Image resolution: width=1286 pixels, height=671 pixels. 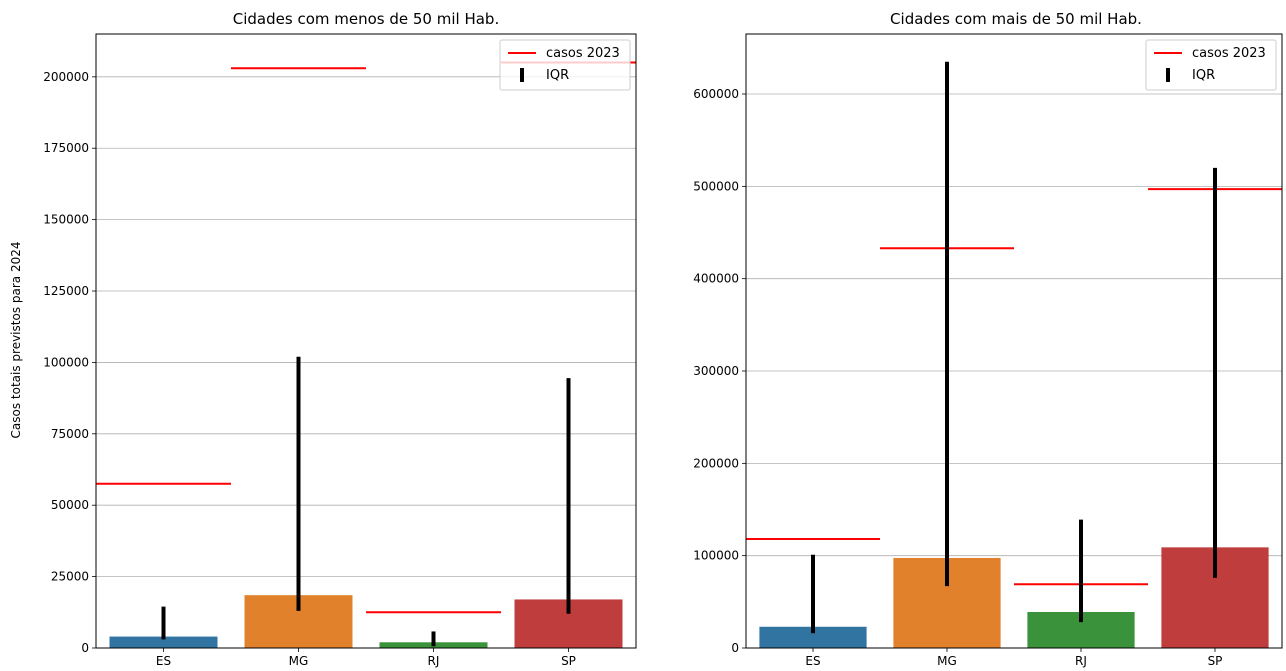 I want to click on y-axis-label: Casos totais previstos para 2024, so click(x=16, y=340).